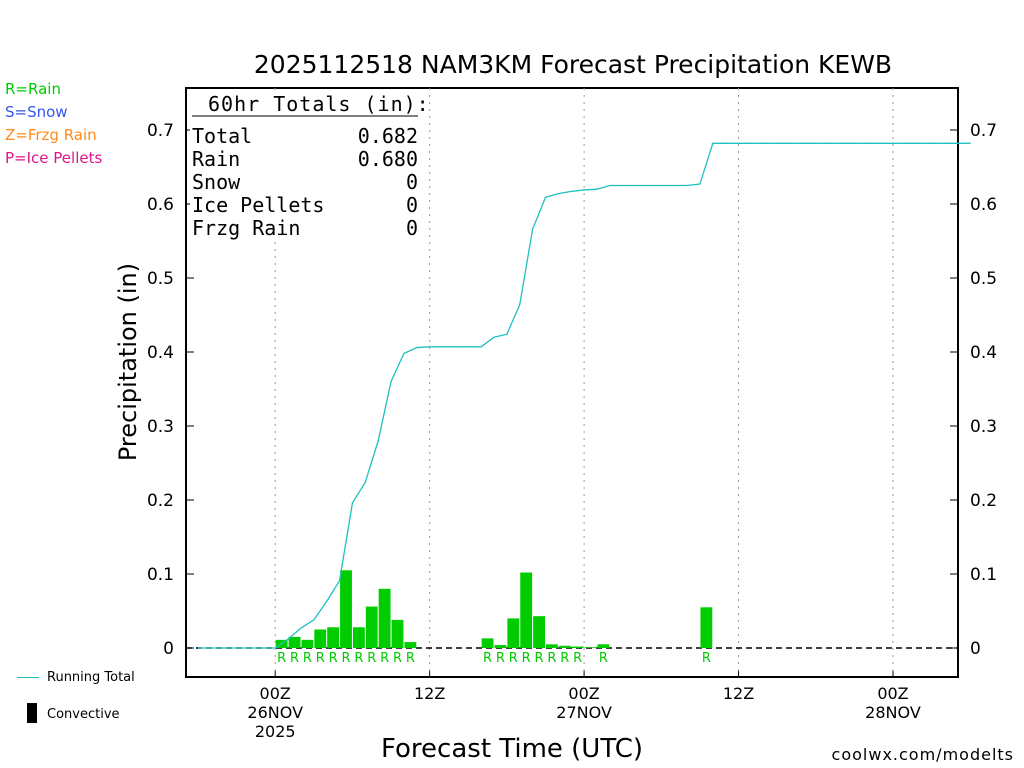 This screenshot has width=1024, height=768. I want to click on convective-legend-swatch, so click(32, 713).